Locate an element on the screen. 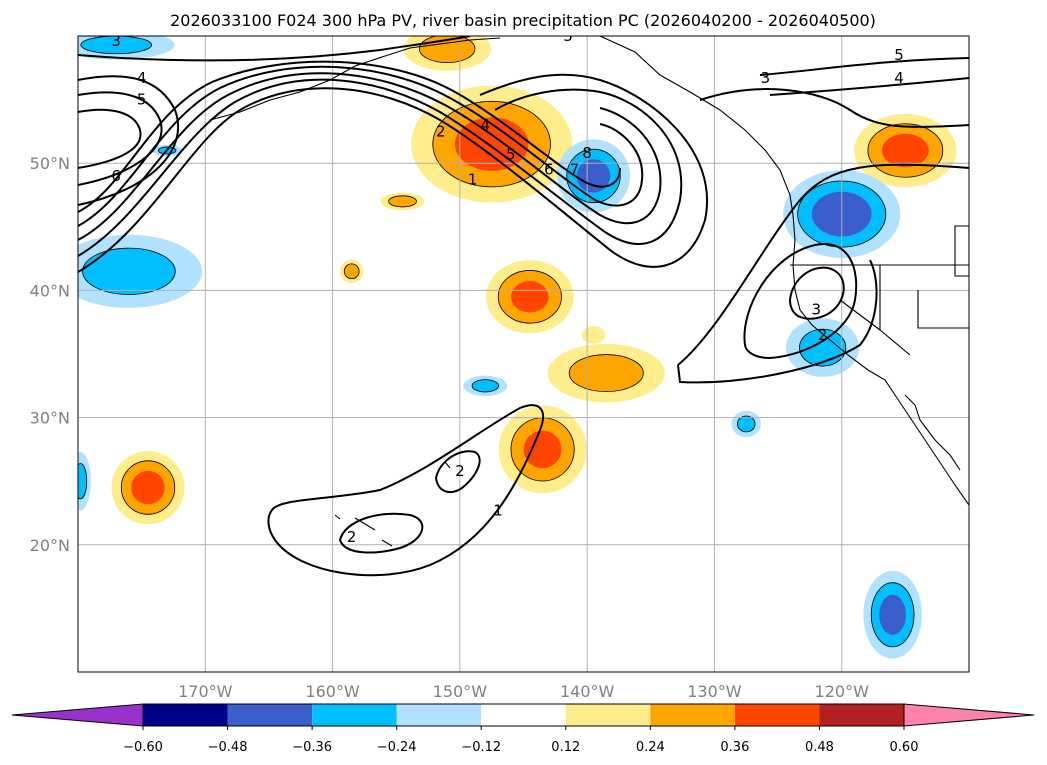 The height and width of the screenshot is (765, 1047). longitude-tick-label: 120°W is located at coordinates (842, 691).